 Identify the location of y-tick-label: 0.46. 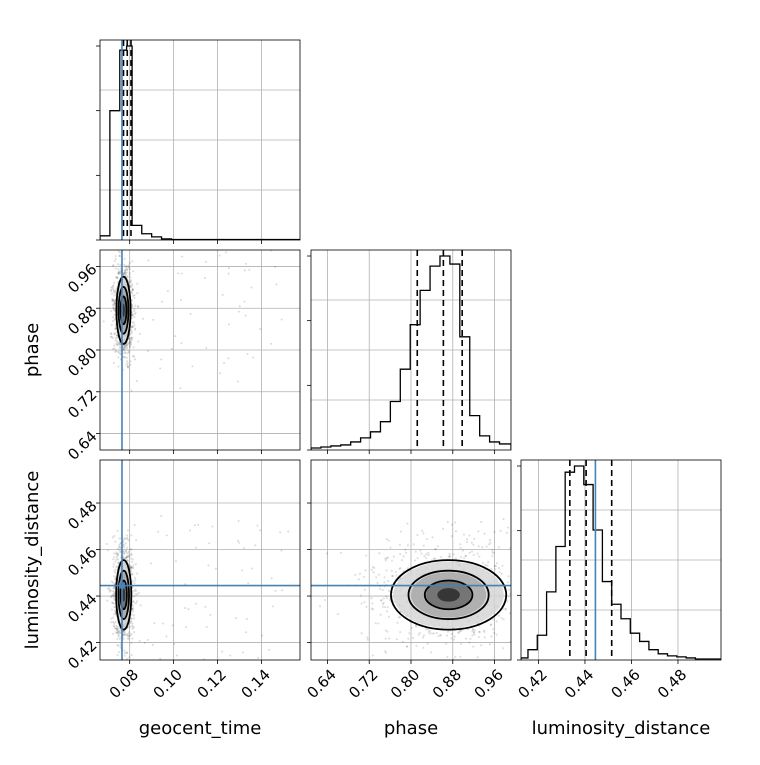
(82, 561).